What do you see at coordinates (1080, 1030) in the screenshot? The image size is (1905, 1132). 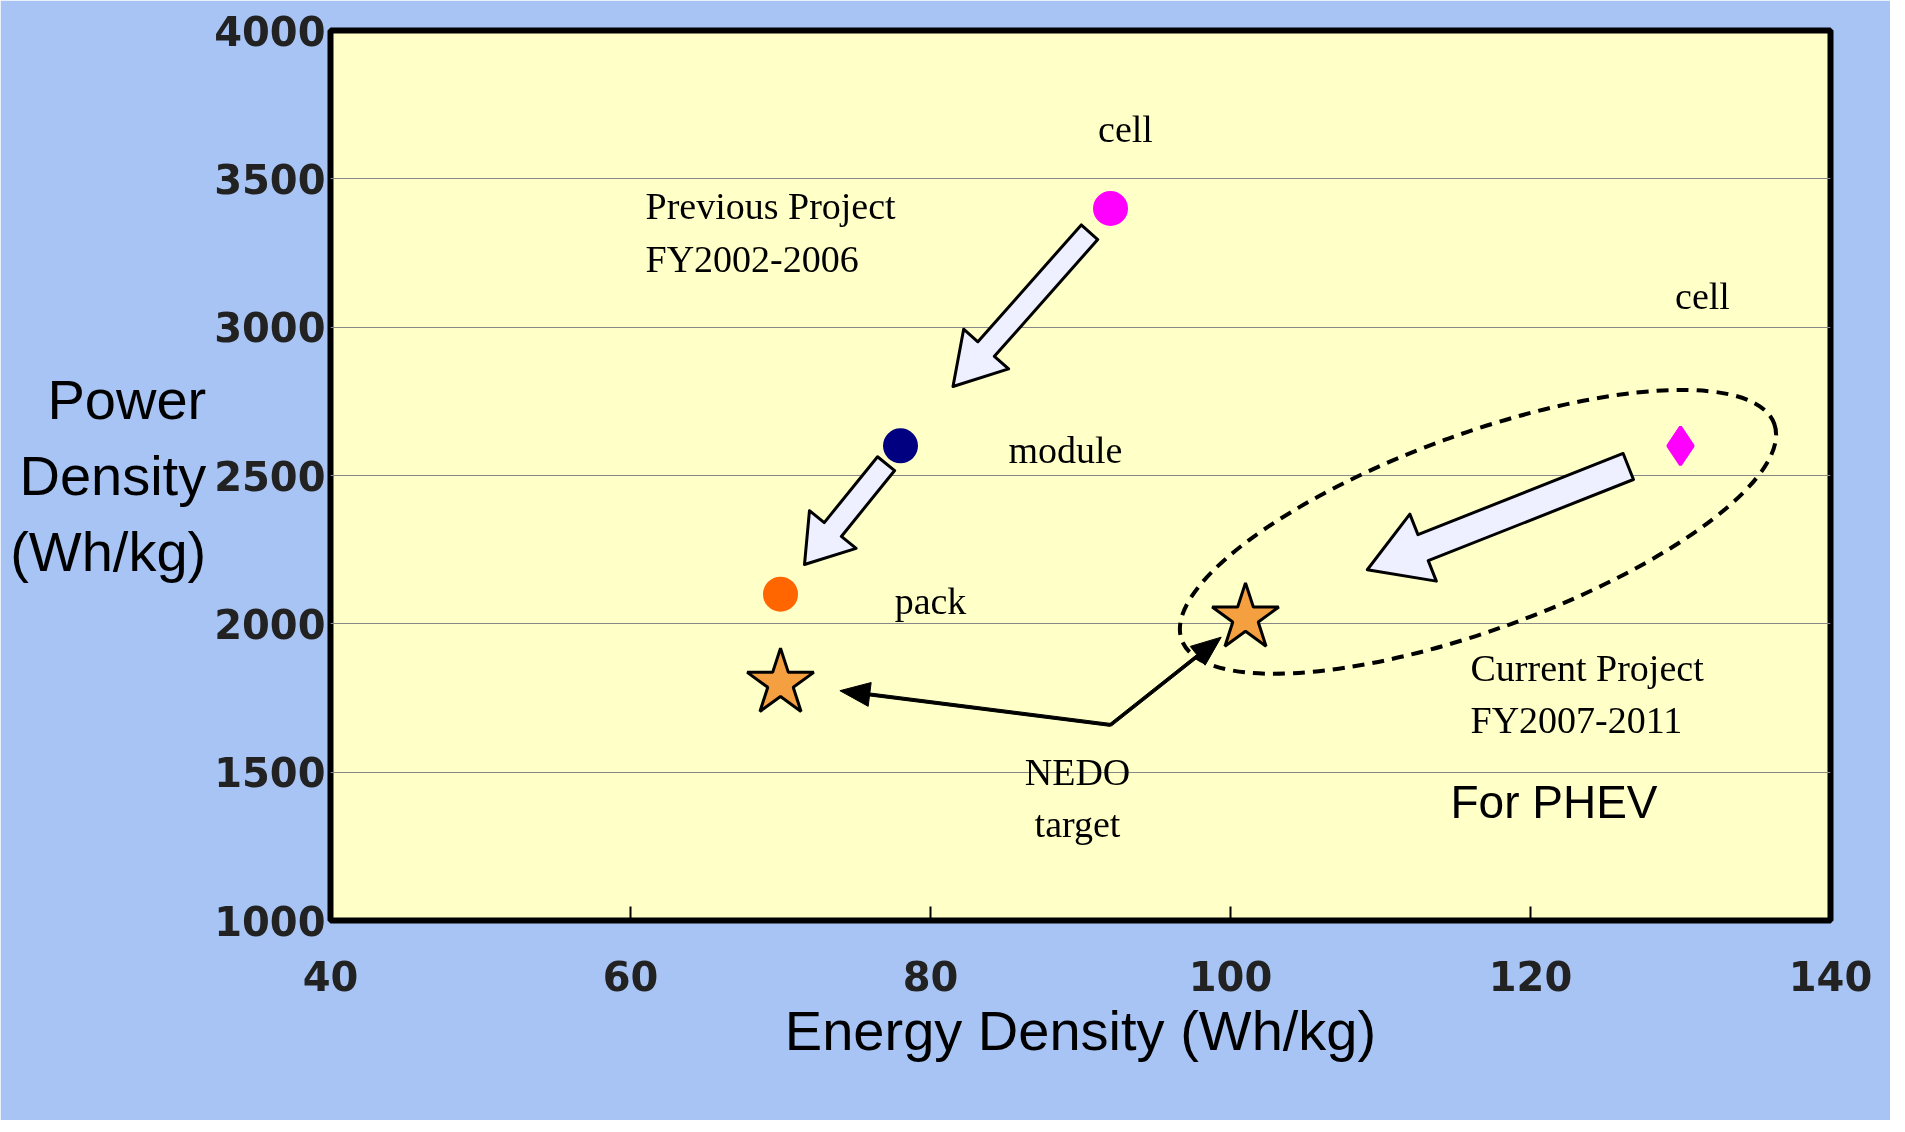 I see `x-axis-title: Energy Density (Wh/kg)` at bounding box center [1080, 1030].